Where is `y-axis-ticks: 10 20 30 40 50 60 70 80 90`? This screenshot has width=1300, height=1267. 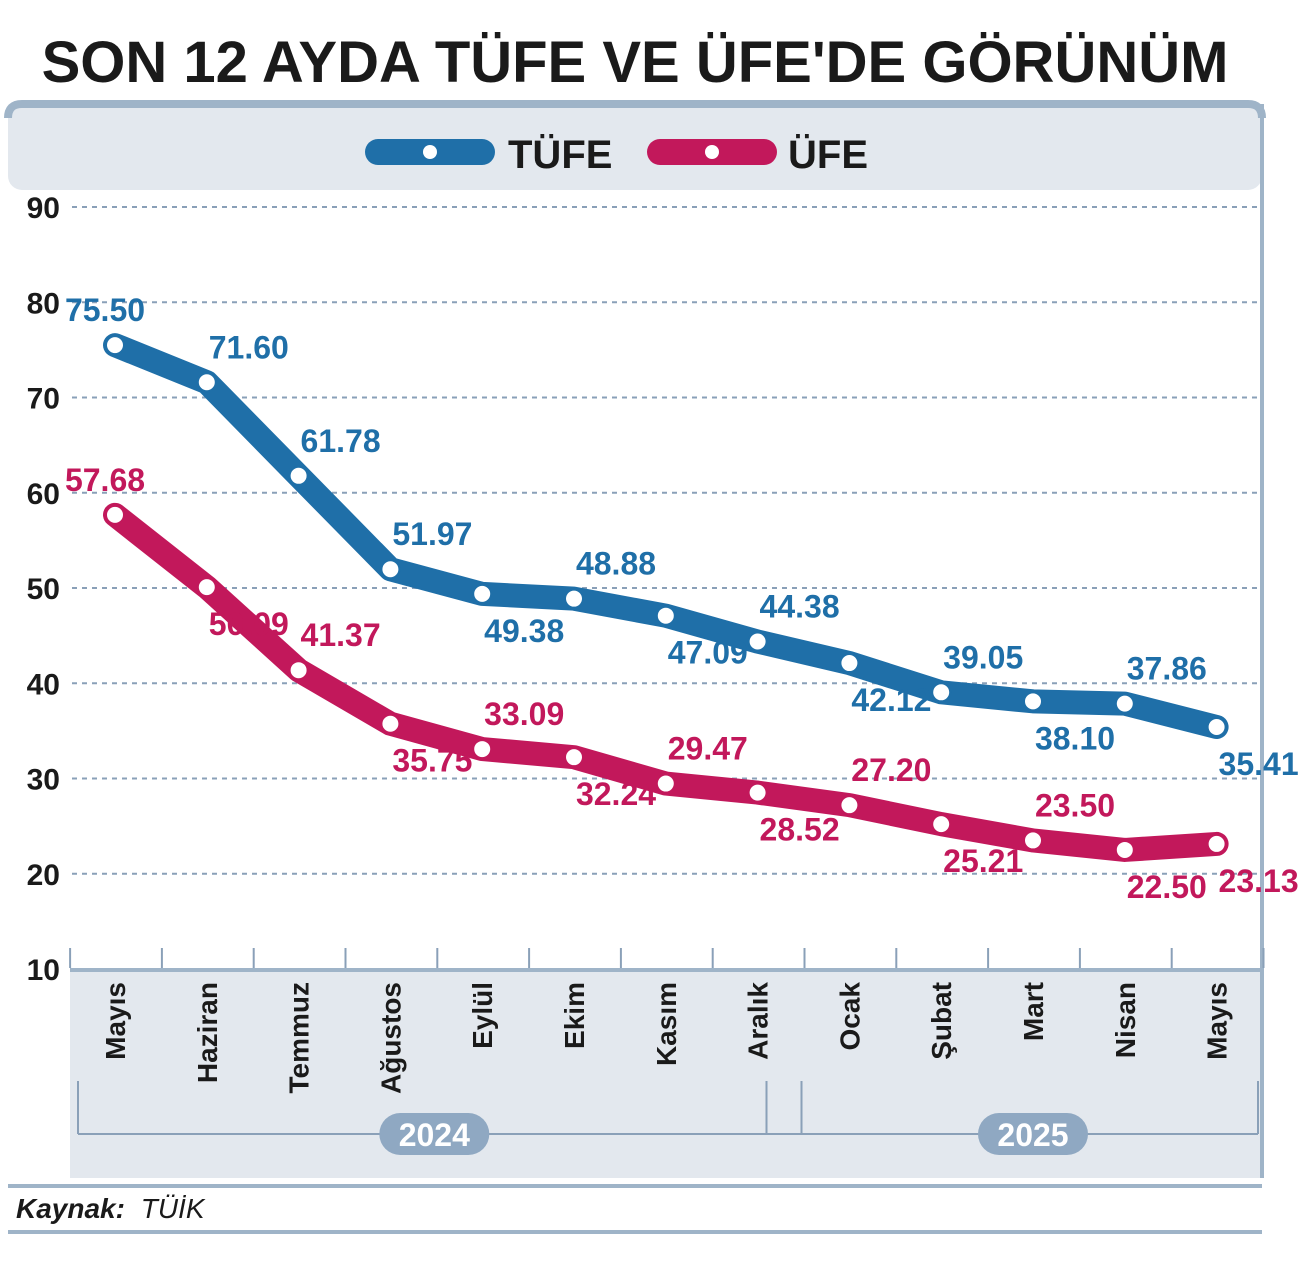
y-axis-ticks: 10 20 30 40 50 60 70 80 90 is located at coordinates (43, 589).